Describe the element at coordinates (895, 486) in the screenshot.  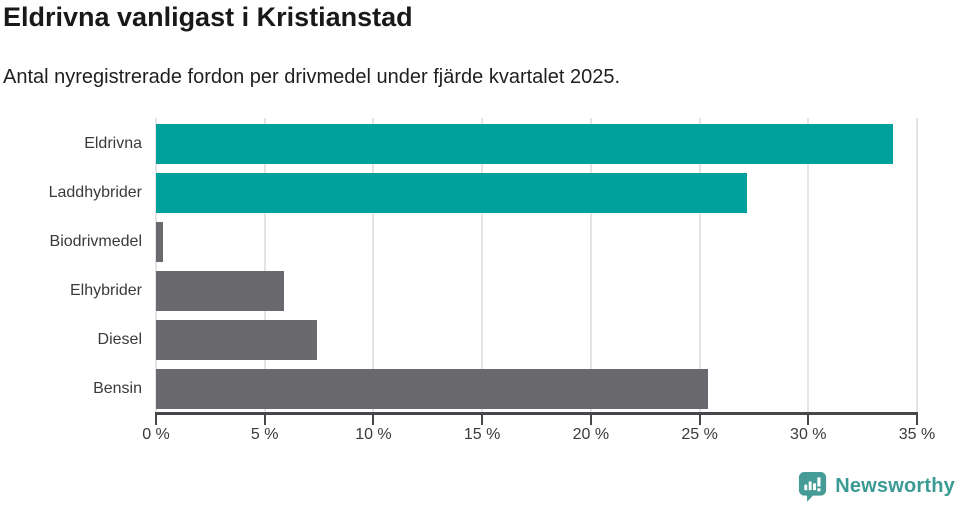
I see `newsworthy-wordmark: Newsworthy` at that location.